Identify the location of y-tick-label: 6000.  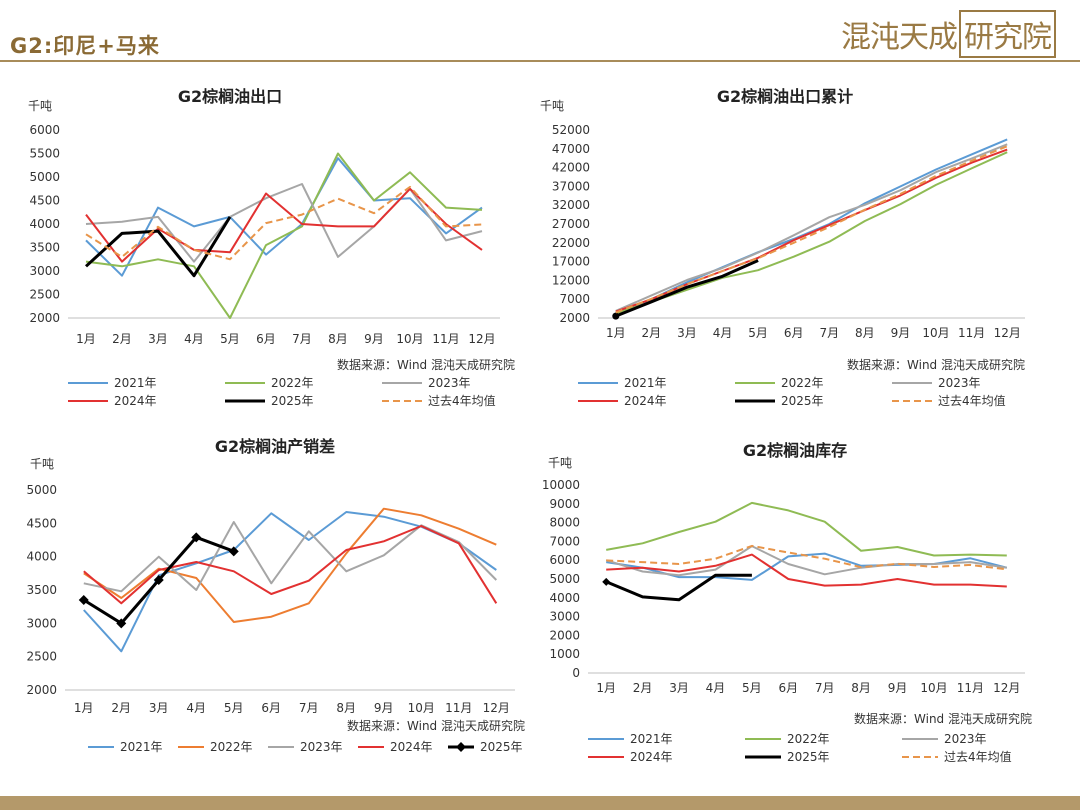
(44, 130).